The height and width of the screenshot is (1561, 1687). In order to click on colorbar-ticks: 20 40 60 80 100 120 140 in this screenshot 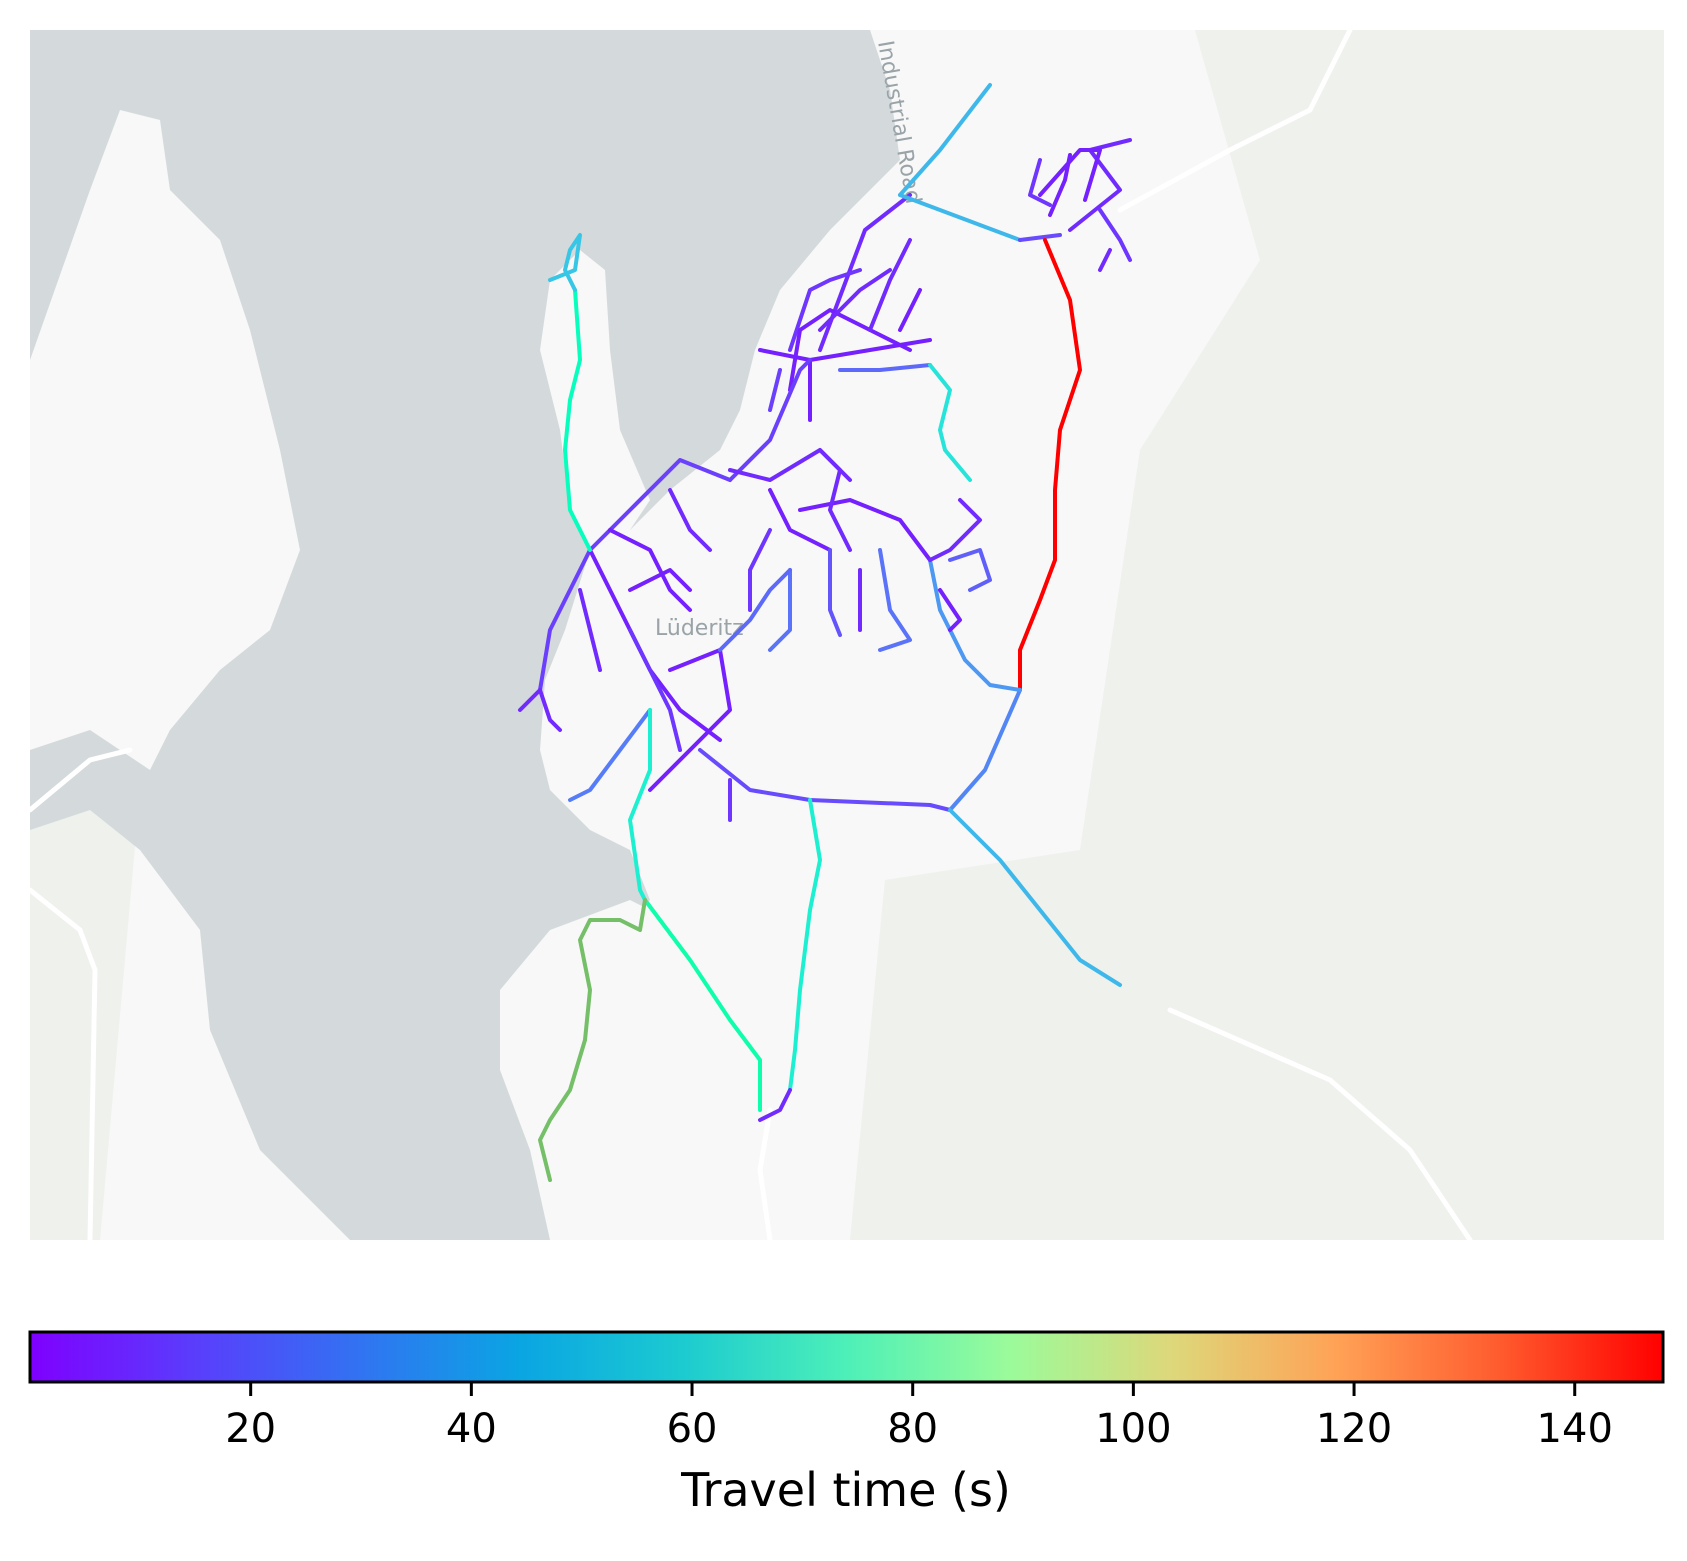, I will do `click(919, 1417)`.